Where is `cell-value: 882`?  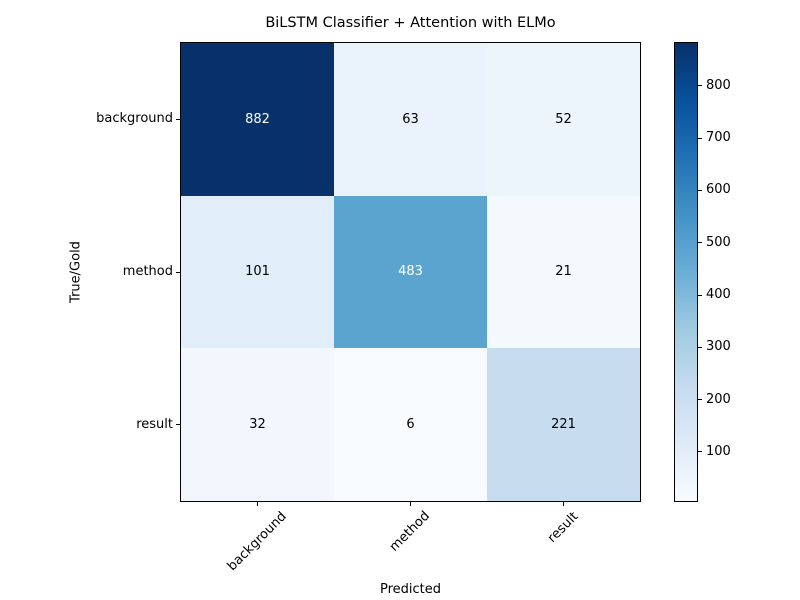
cell-value: 882 is located at coordinates (257, 119).